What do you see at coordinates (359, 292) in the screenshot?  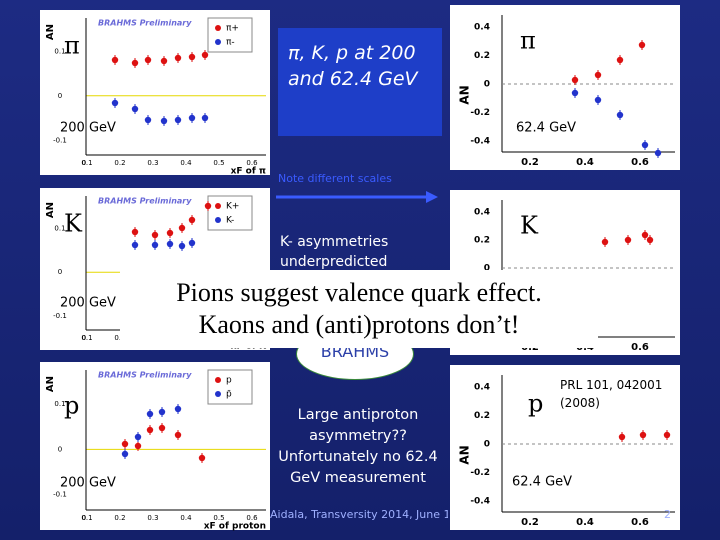 I see `conclusion-line: Pions suggest valence quark effect.` at bounding box center [359, 292].